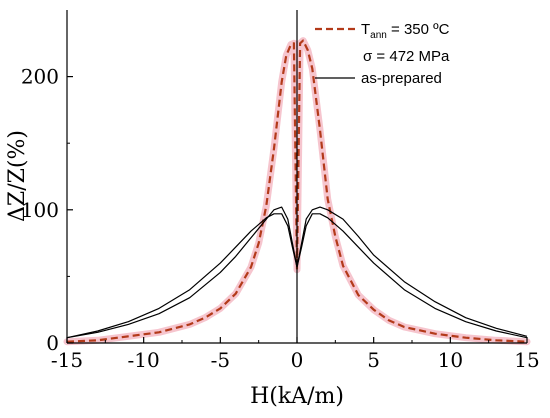 This screenshot has width=550, height=418. Describe the element at coordinates (17, 176) in the screenshot. I see `y-axis-label: ΔZ/Z(%)` at that location.